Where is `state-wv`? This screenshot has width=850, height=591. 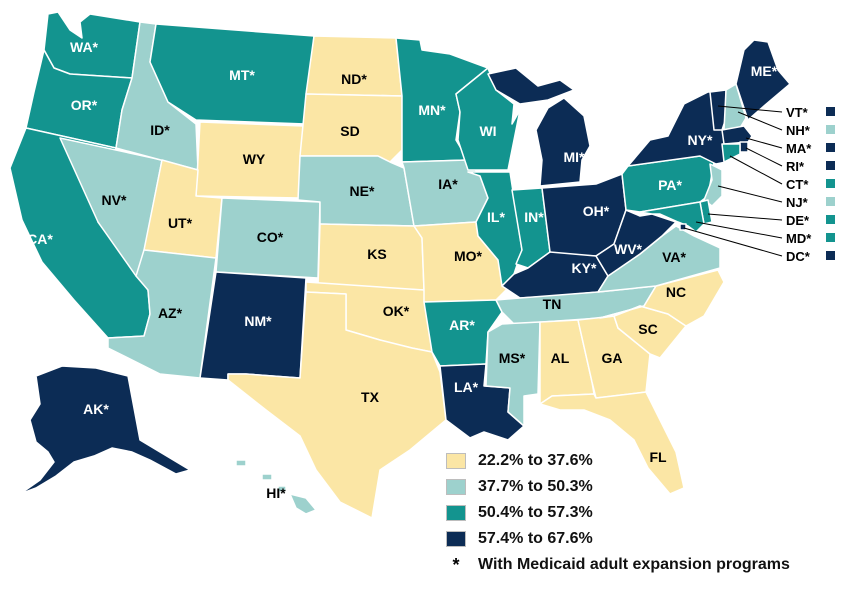 state-wv is located at coordinates (636, 243).